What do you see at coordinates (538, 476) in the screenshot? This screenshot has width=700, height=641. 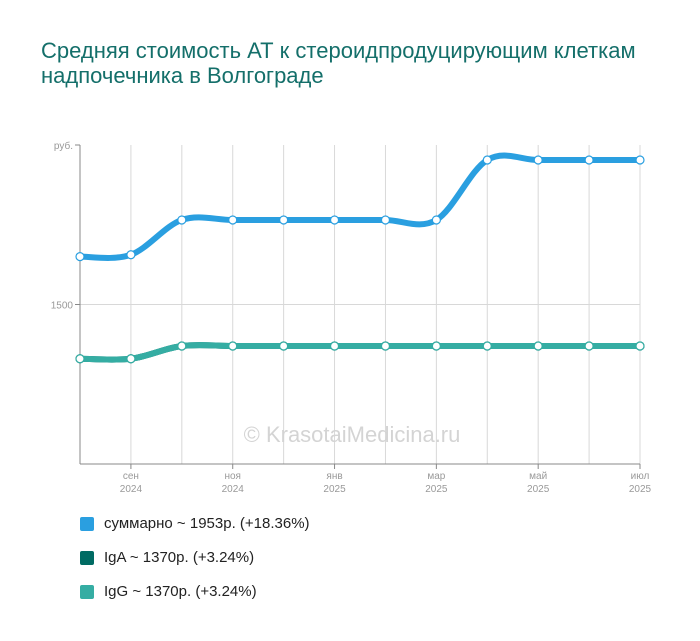 I see `x-tick-label-month: май` at bounding box center [538, 476].